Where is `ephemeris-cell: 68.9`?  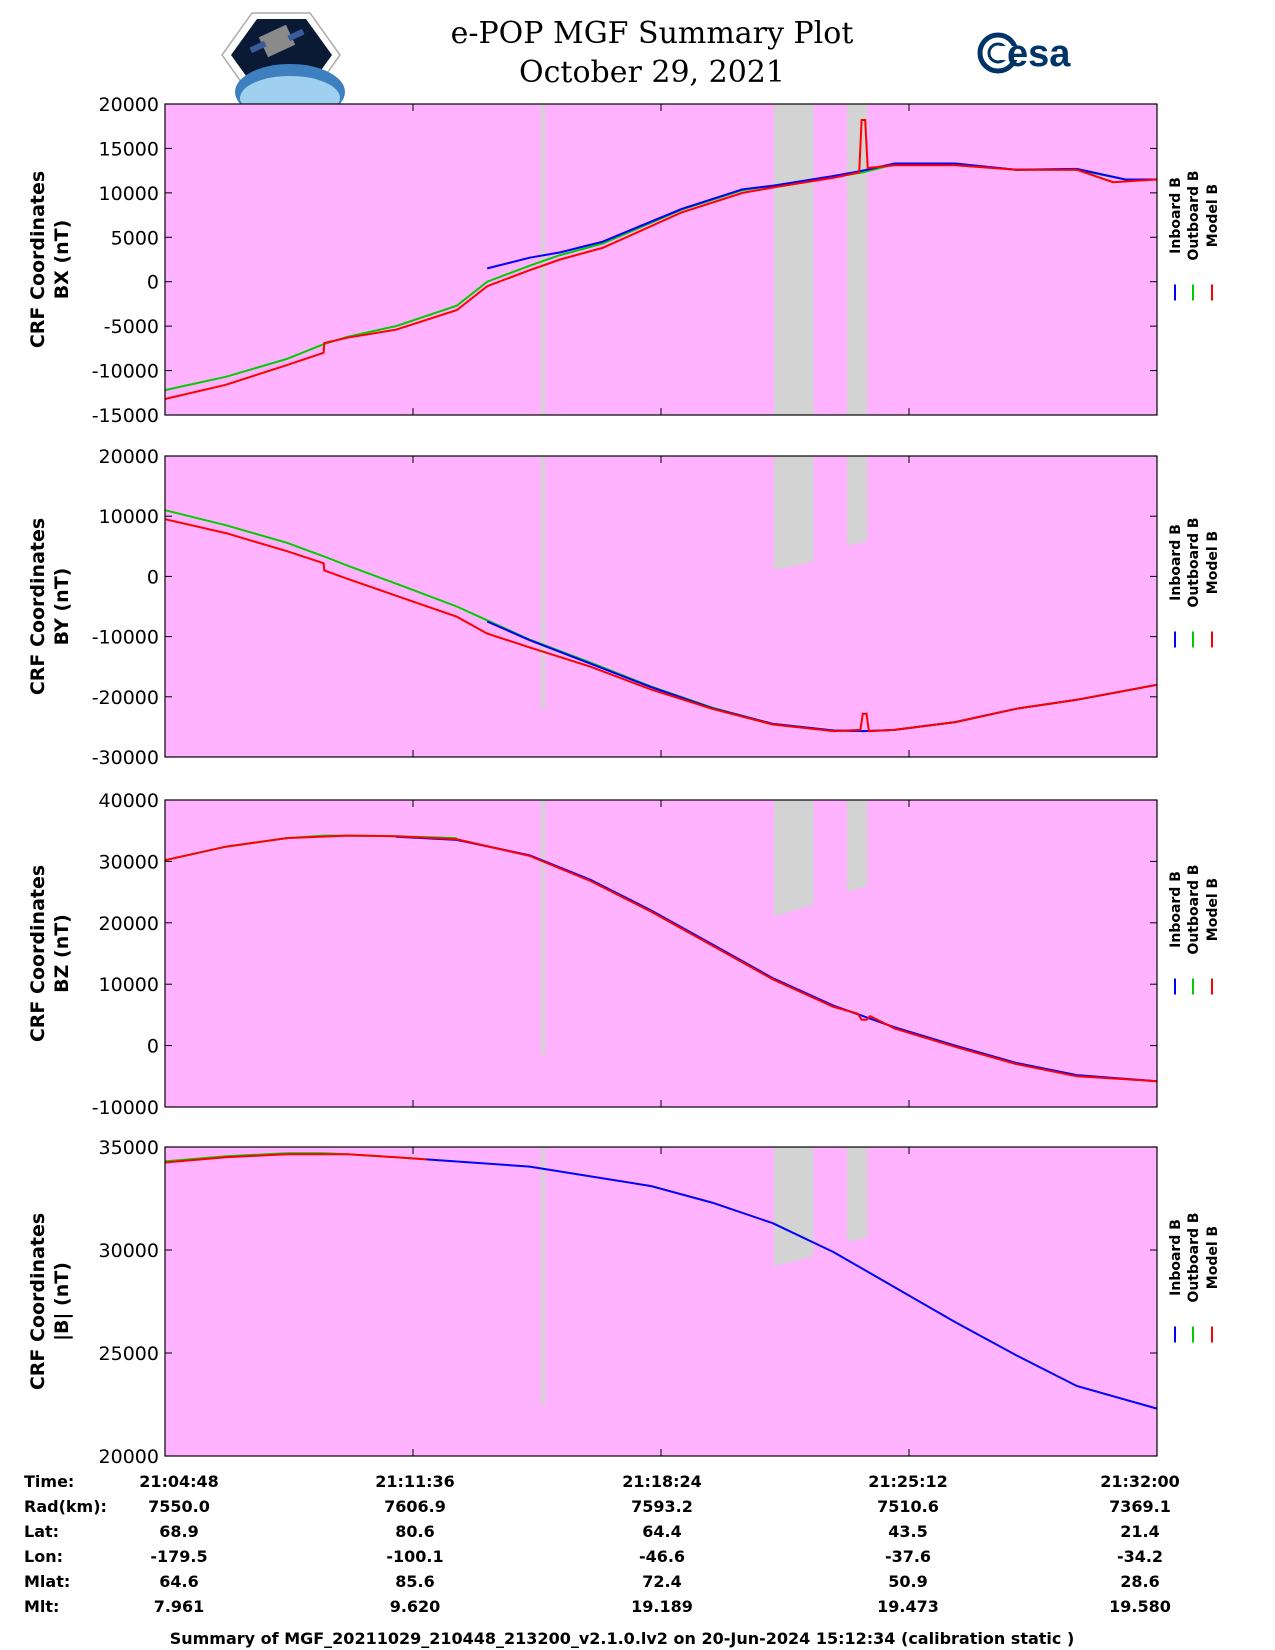
ephemeris-cell: 68.9 is located at coordinates (178, 1531).